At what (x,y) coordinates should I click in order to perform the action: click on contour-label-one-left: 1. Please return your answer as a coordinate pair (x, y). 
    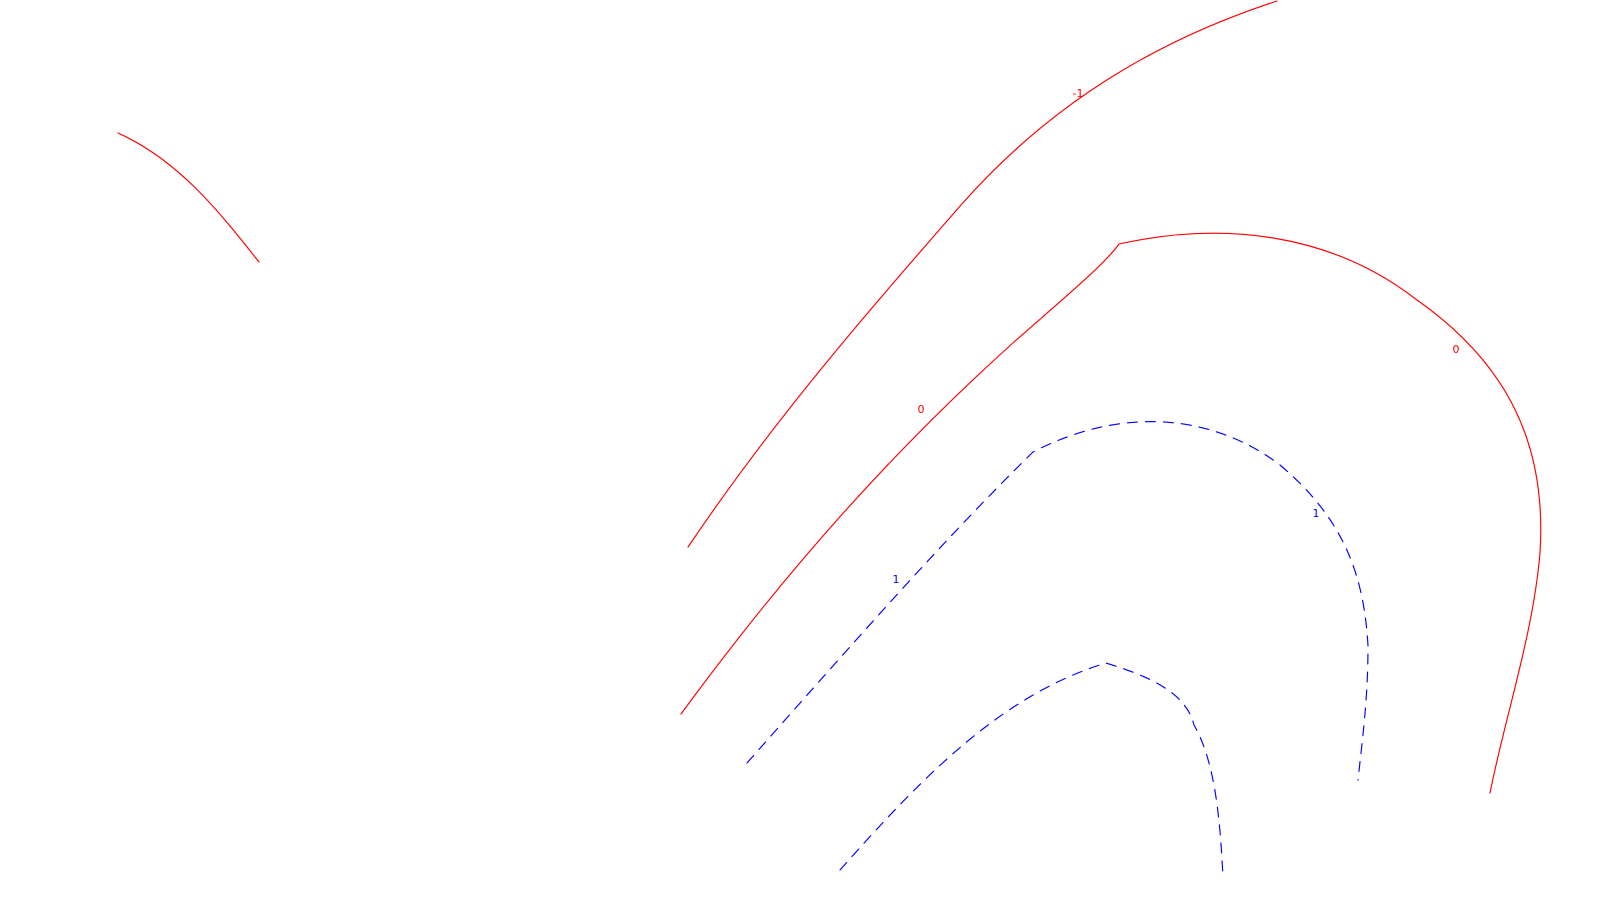
    Looking at the image, I should click on (896, 579).